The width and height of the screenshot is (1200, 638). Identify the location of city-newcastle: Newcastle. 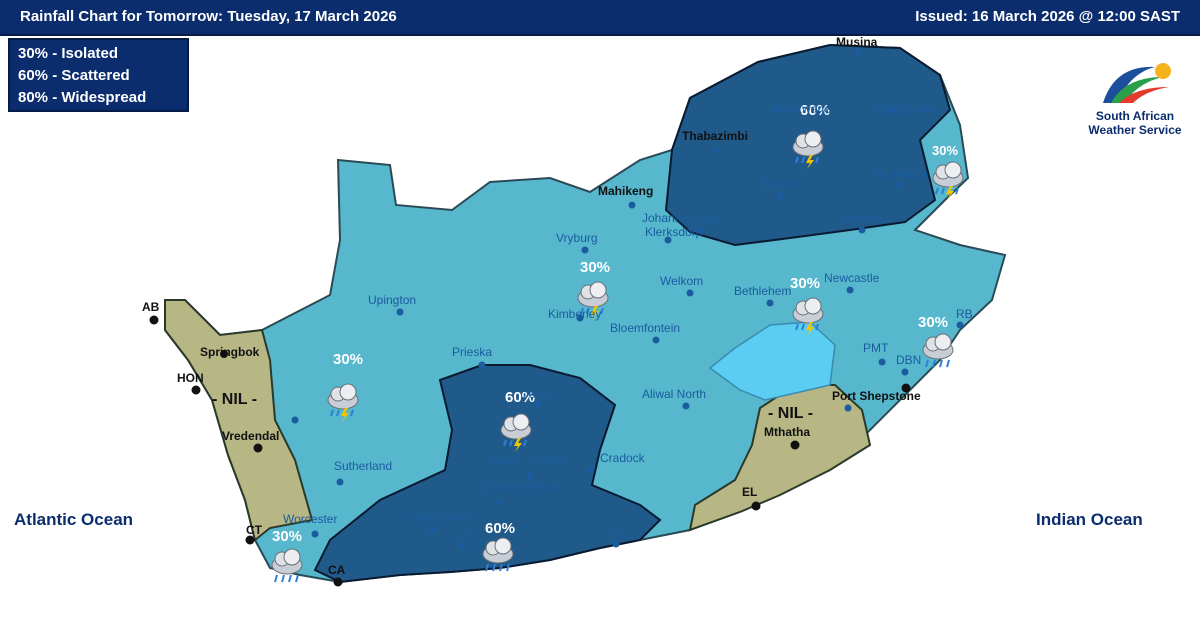
(852, 278).